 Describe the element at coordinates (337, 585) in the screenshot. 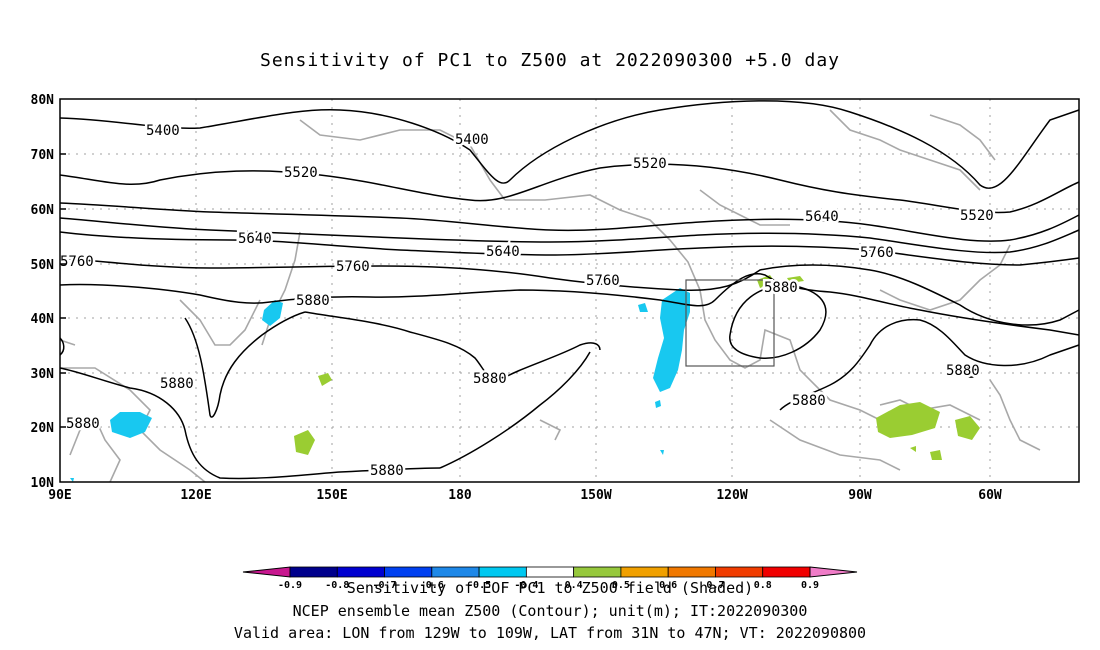

I see `colorbar-tick-label: -0.8` at that location.